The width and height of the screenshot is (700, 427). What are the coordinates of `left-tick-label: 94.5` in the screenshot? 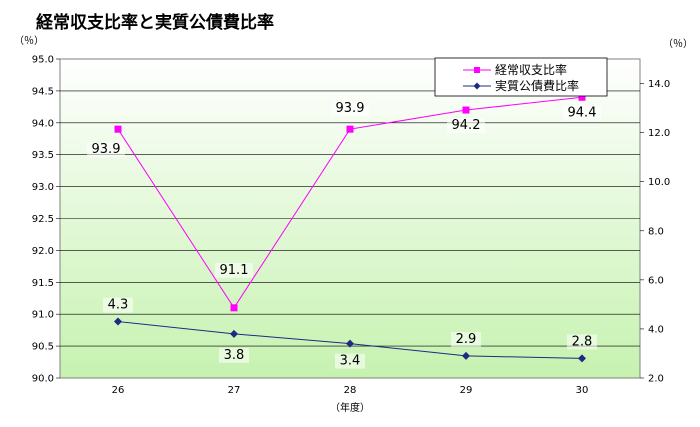 It's located at (43, 91).